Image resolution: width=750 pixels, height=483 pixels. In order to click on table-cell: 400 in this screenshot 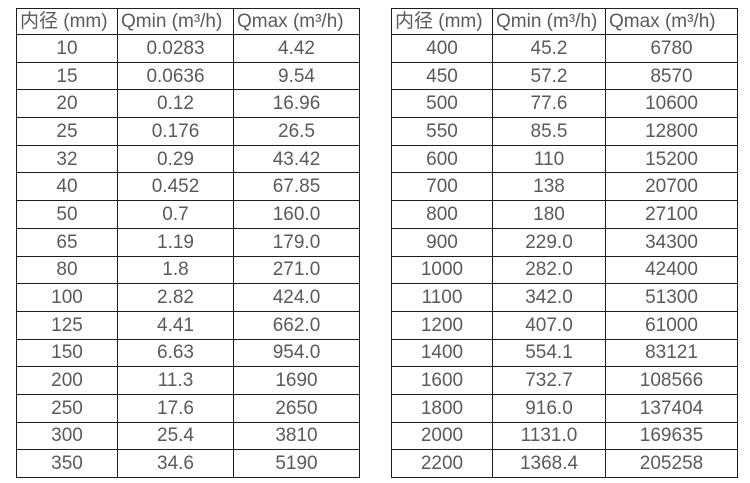, I will do `click(442, 48)`.